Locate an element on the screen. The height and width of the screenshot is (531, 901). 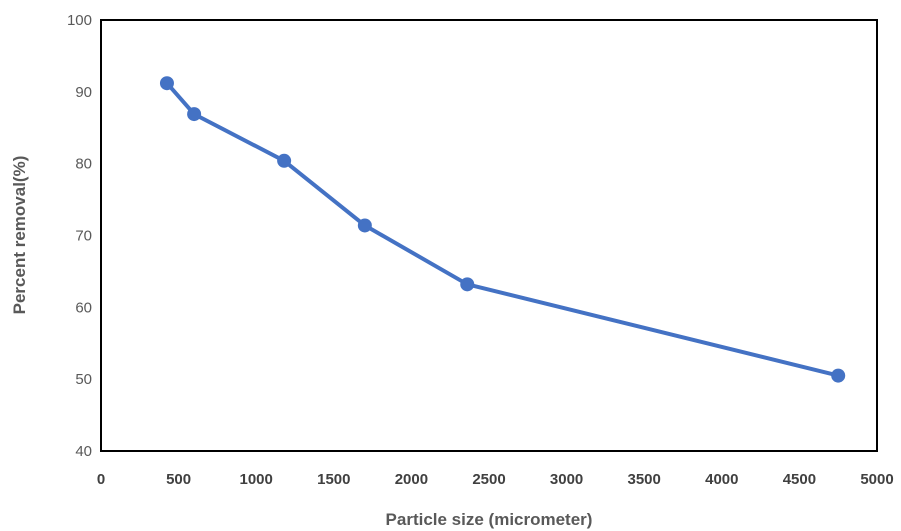
y-tick-label: 70 is located at coordinates (83, 236).